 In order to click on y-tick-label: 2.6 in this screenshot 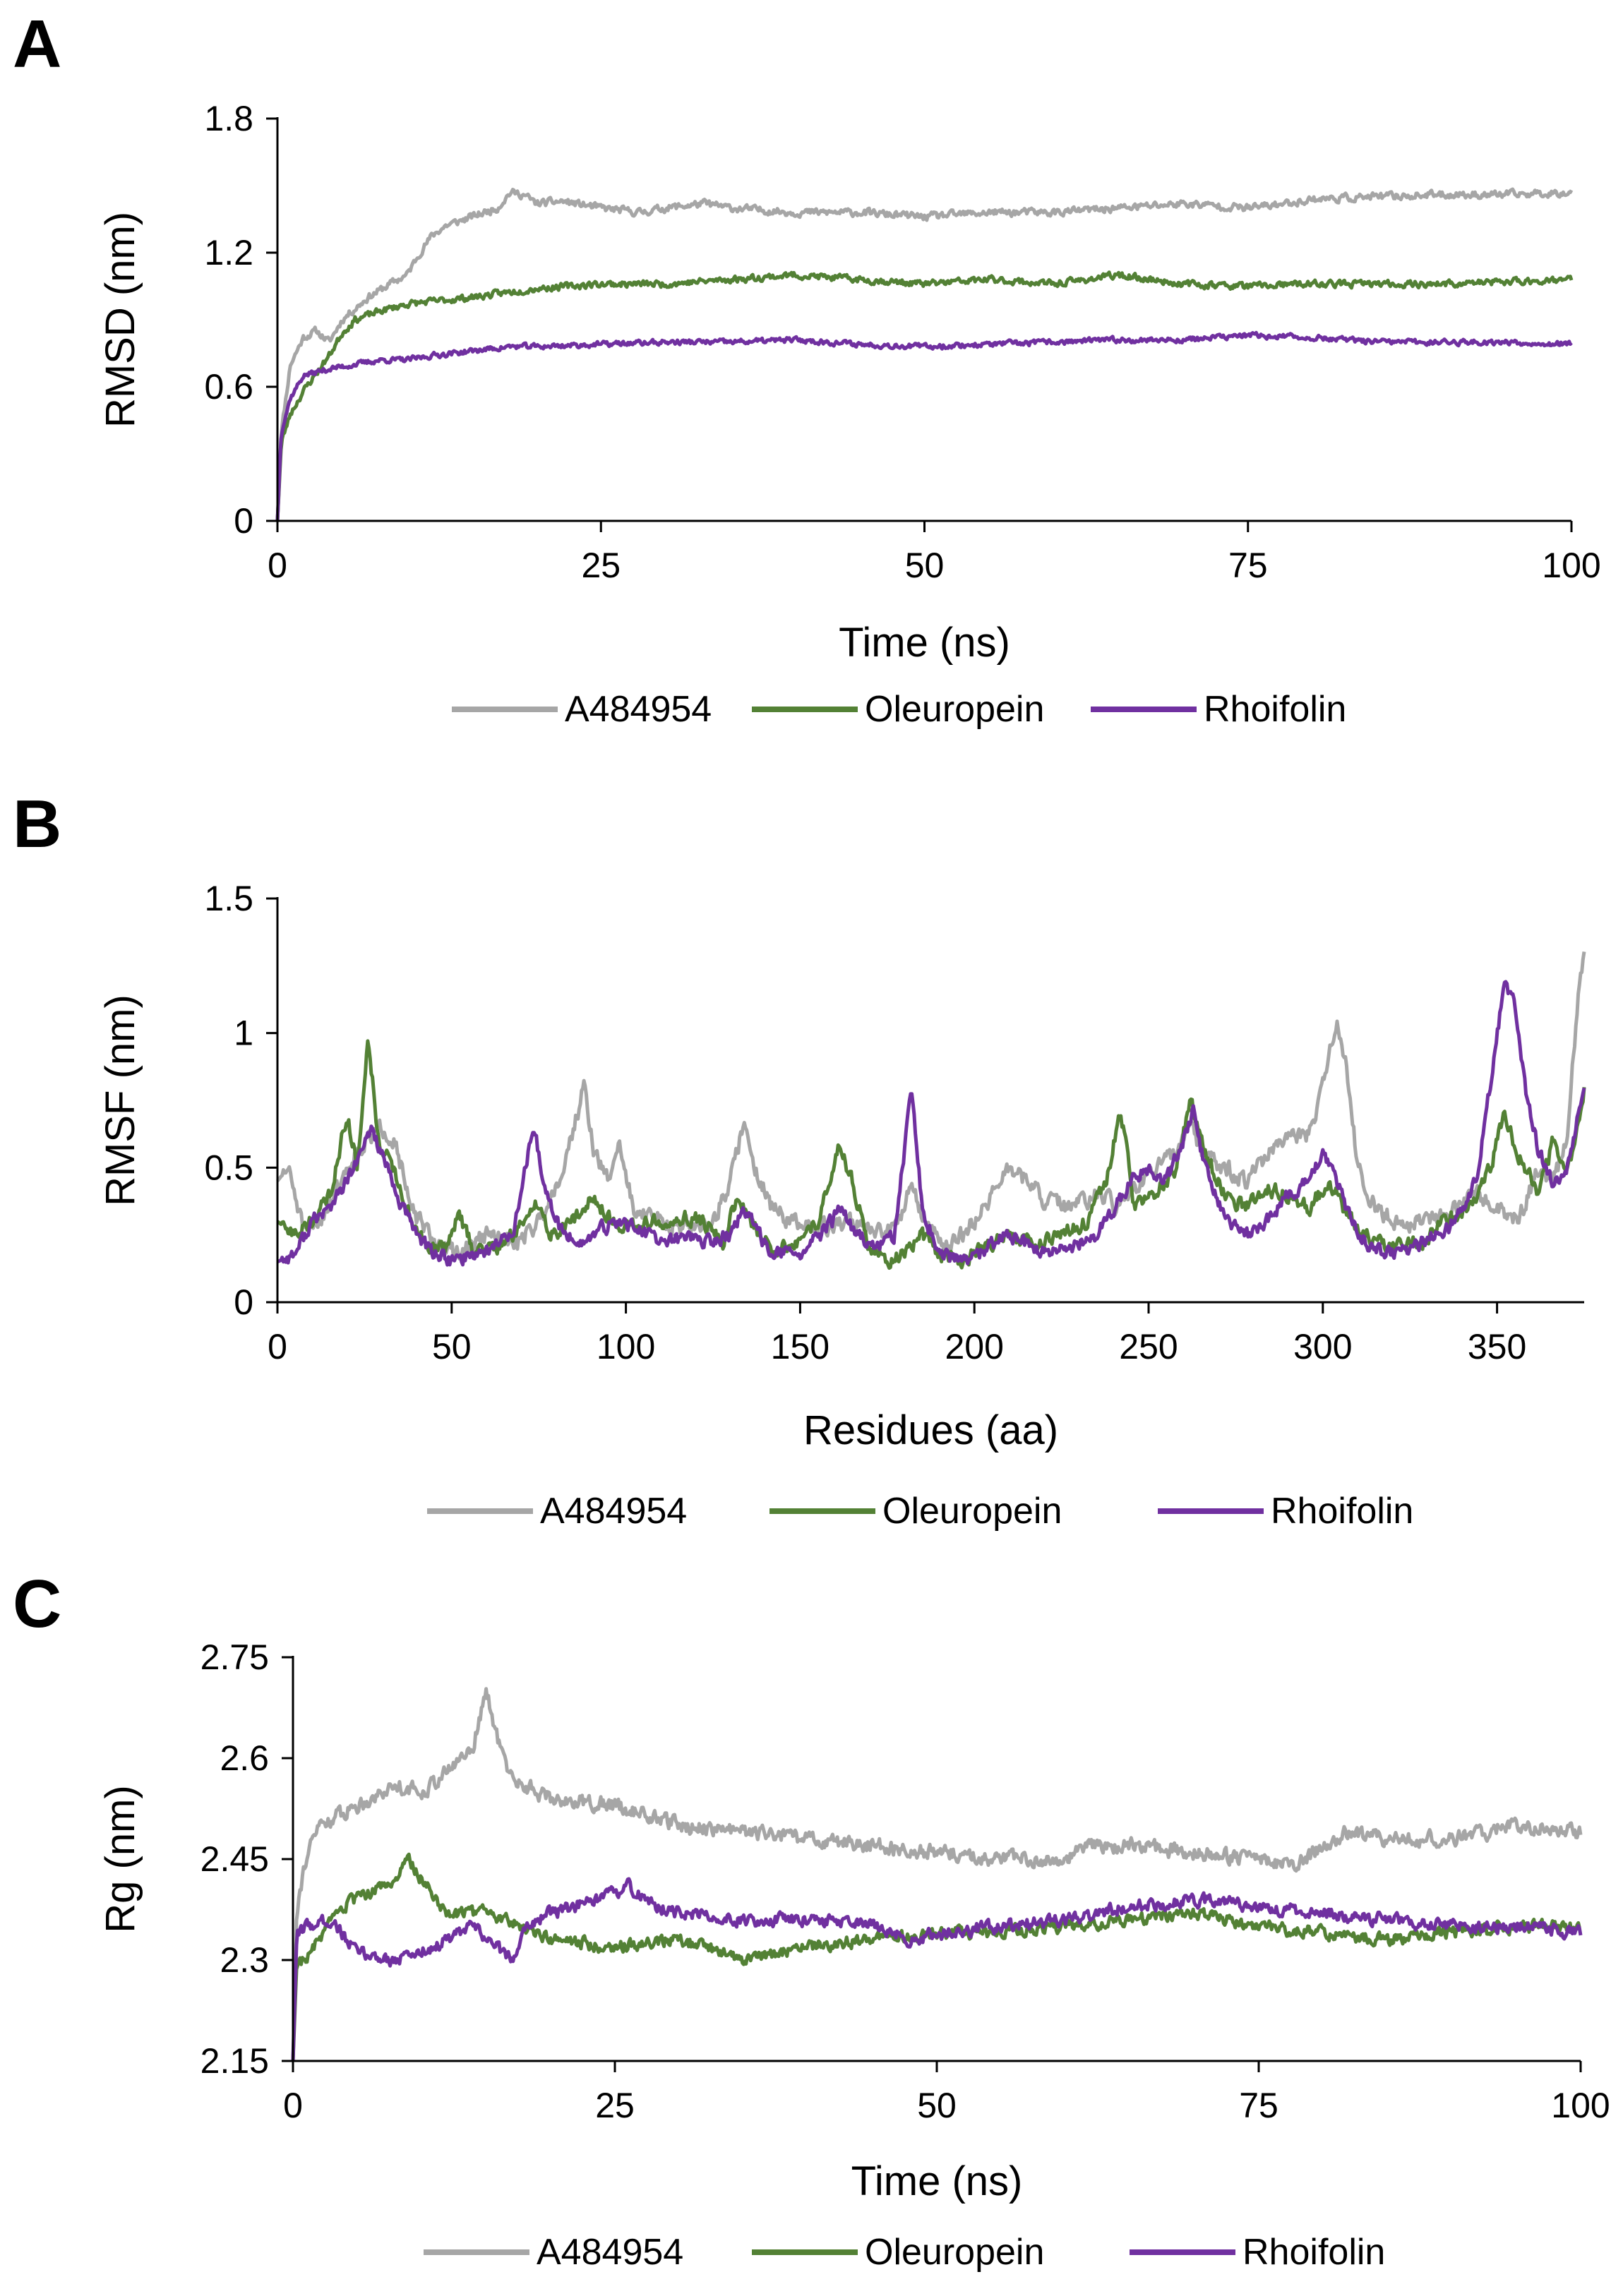, I will do `click(245, 1758)`.